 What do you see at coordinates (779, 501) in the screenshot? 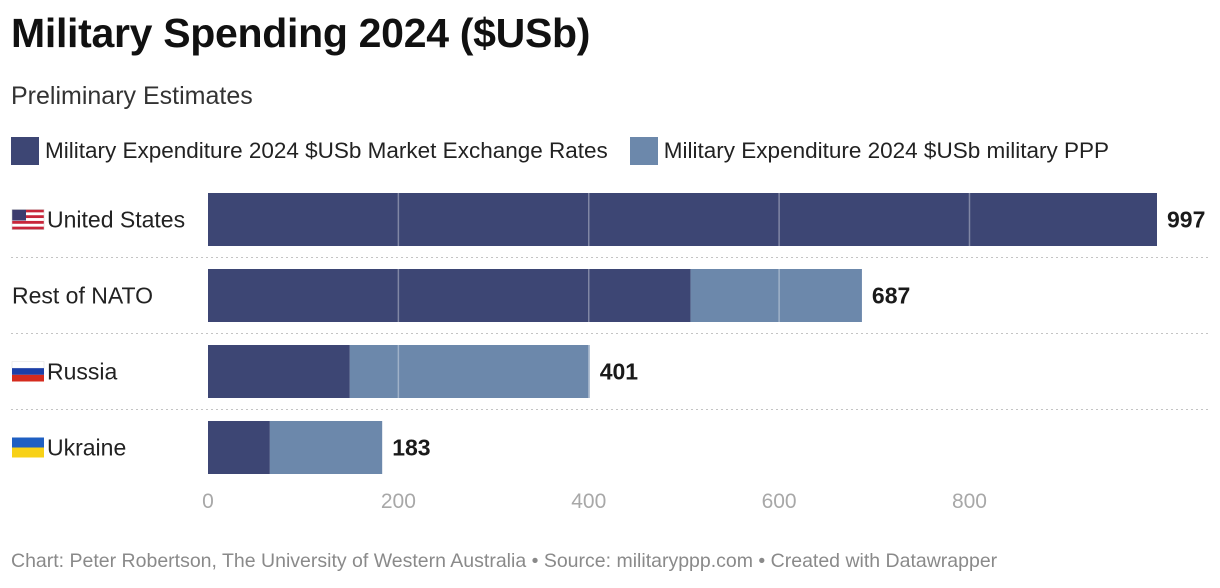
I see `x-tick-label-600: 600` at bounding box center [779, 501].